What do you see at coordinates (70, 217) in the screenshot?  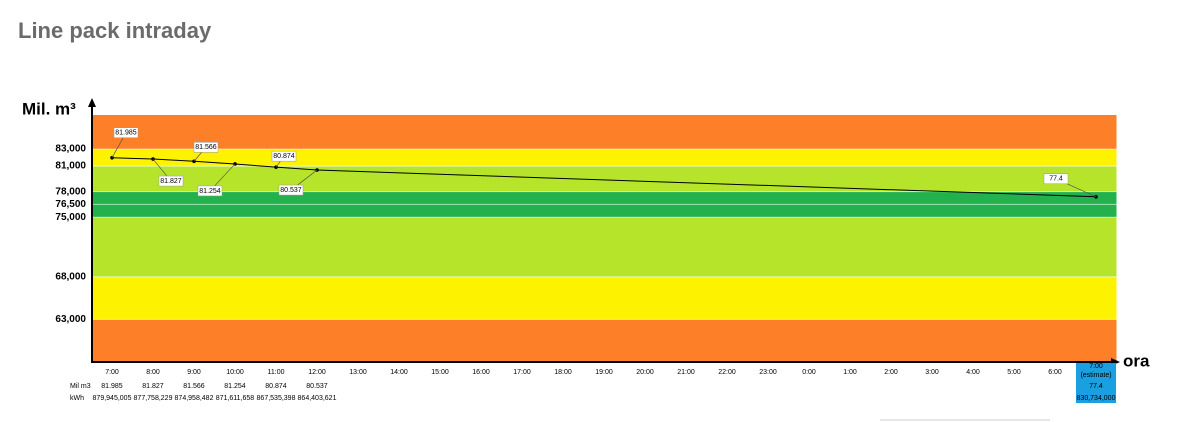 I see `y-tick-label: 75,000` at bounding box center [70, 217].